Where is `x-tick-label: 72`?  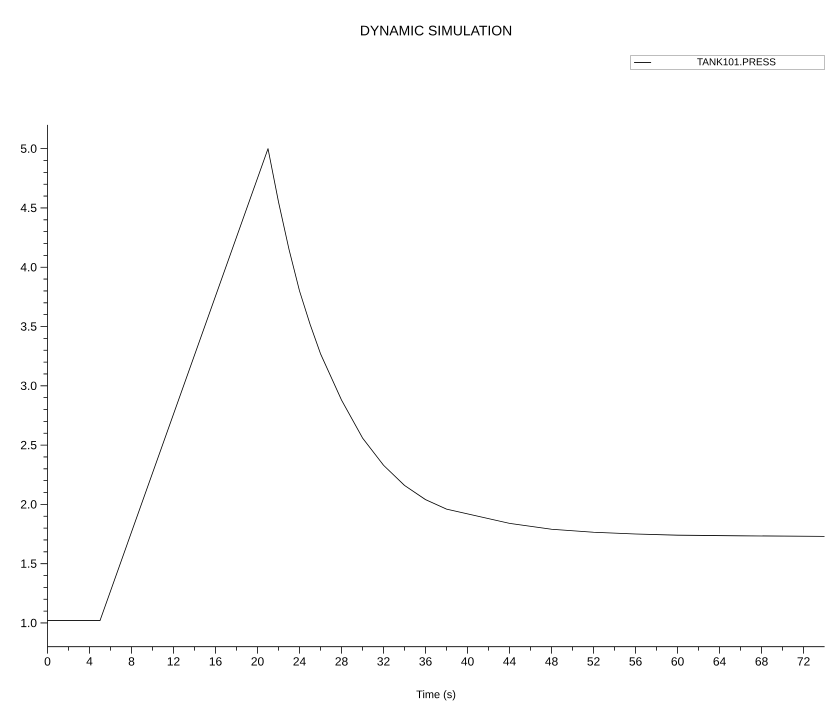
x-tick-label: 72 is located at coordinates (804, 661).